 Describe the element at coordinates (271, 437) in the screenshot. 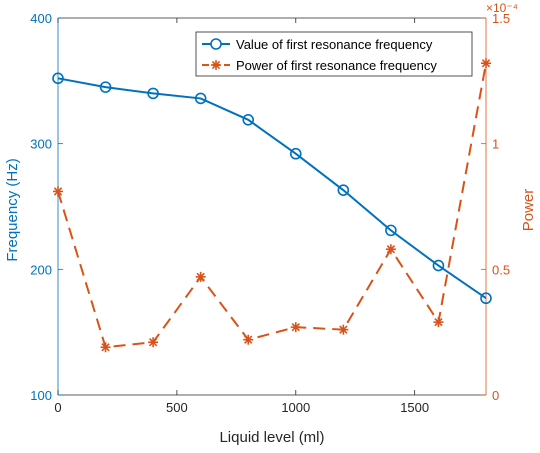

I see `x-axis-label: Liquid level (ml)` at that location.